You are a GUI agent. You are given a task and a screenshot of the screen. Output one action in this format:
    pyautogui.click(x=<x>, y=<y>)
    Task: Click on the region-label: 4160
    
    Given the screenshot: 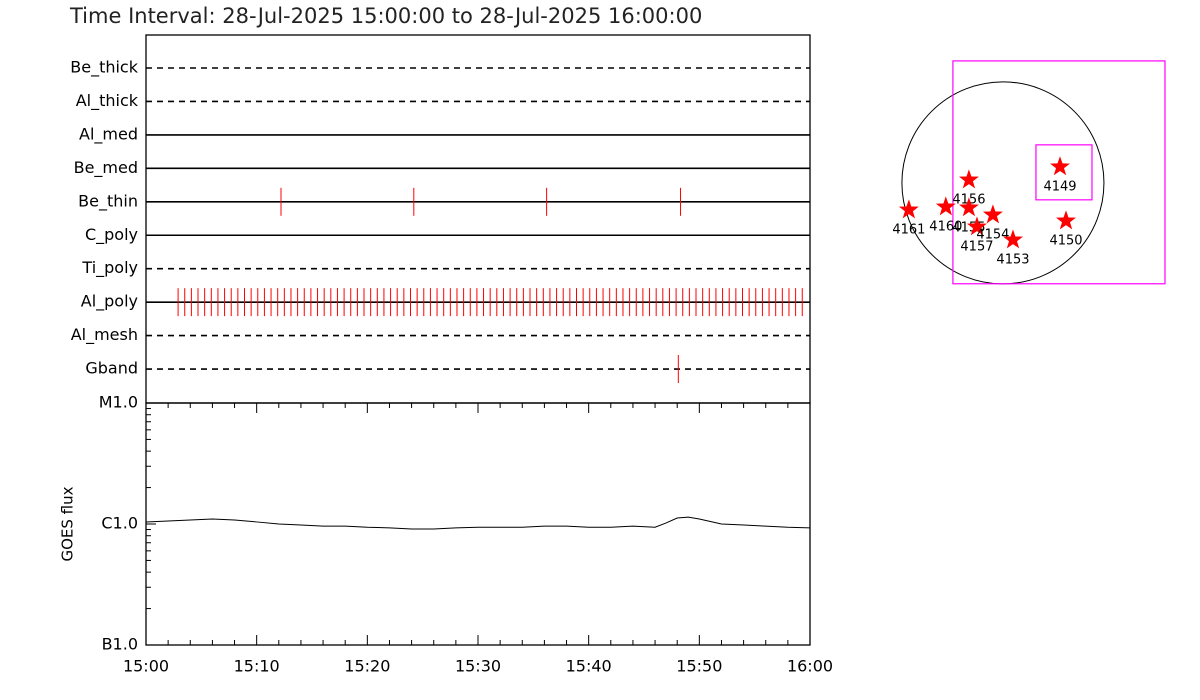 What is the action you would take?
    pyautogui.click(x=945, y=226)
    